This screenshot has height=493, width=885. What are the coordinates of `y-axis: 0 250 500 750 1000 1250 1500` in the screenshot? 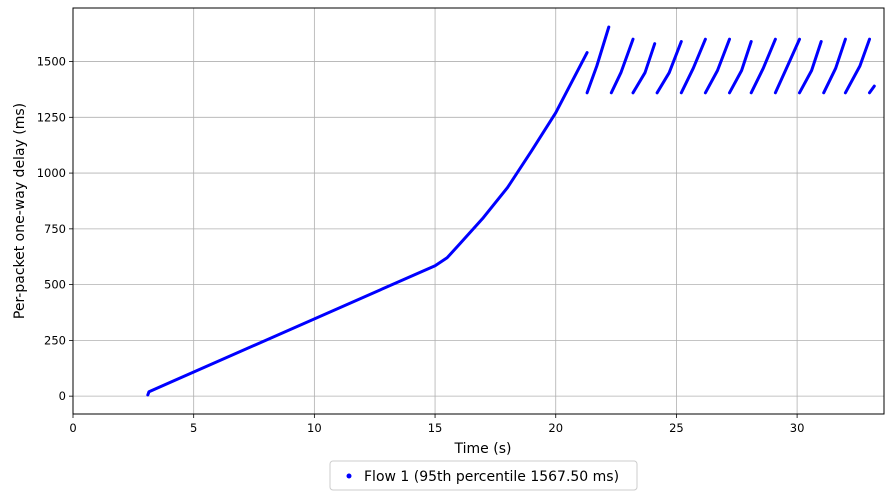 It's located at (55, 229).